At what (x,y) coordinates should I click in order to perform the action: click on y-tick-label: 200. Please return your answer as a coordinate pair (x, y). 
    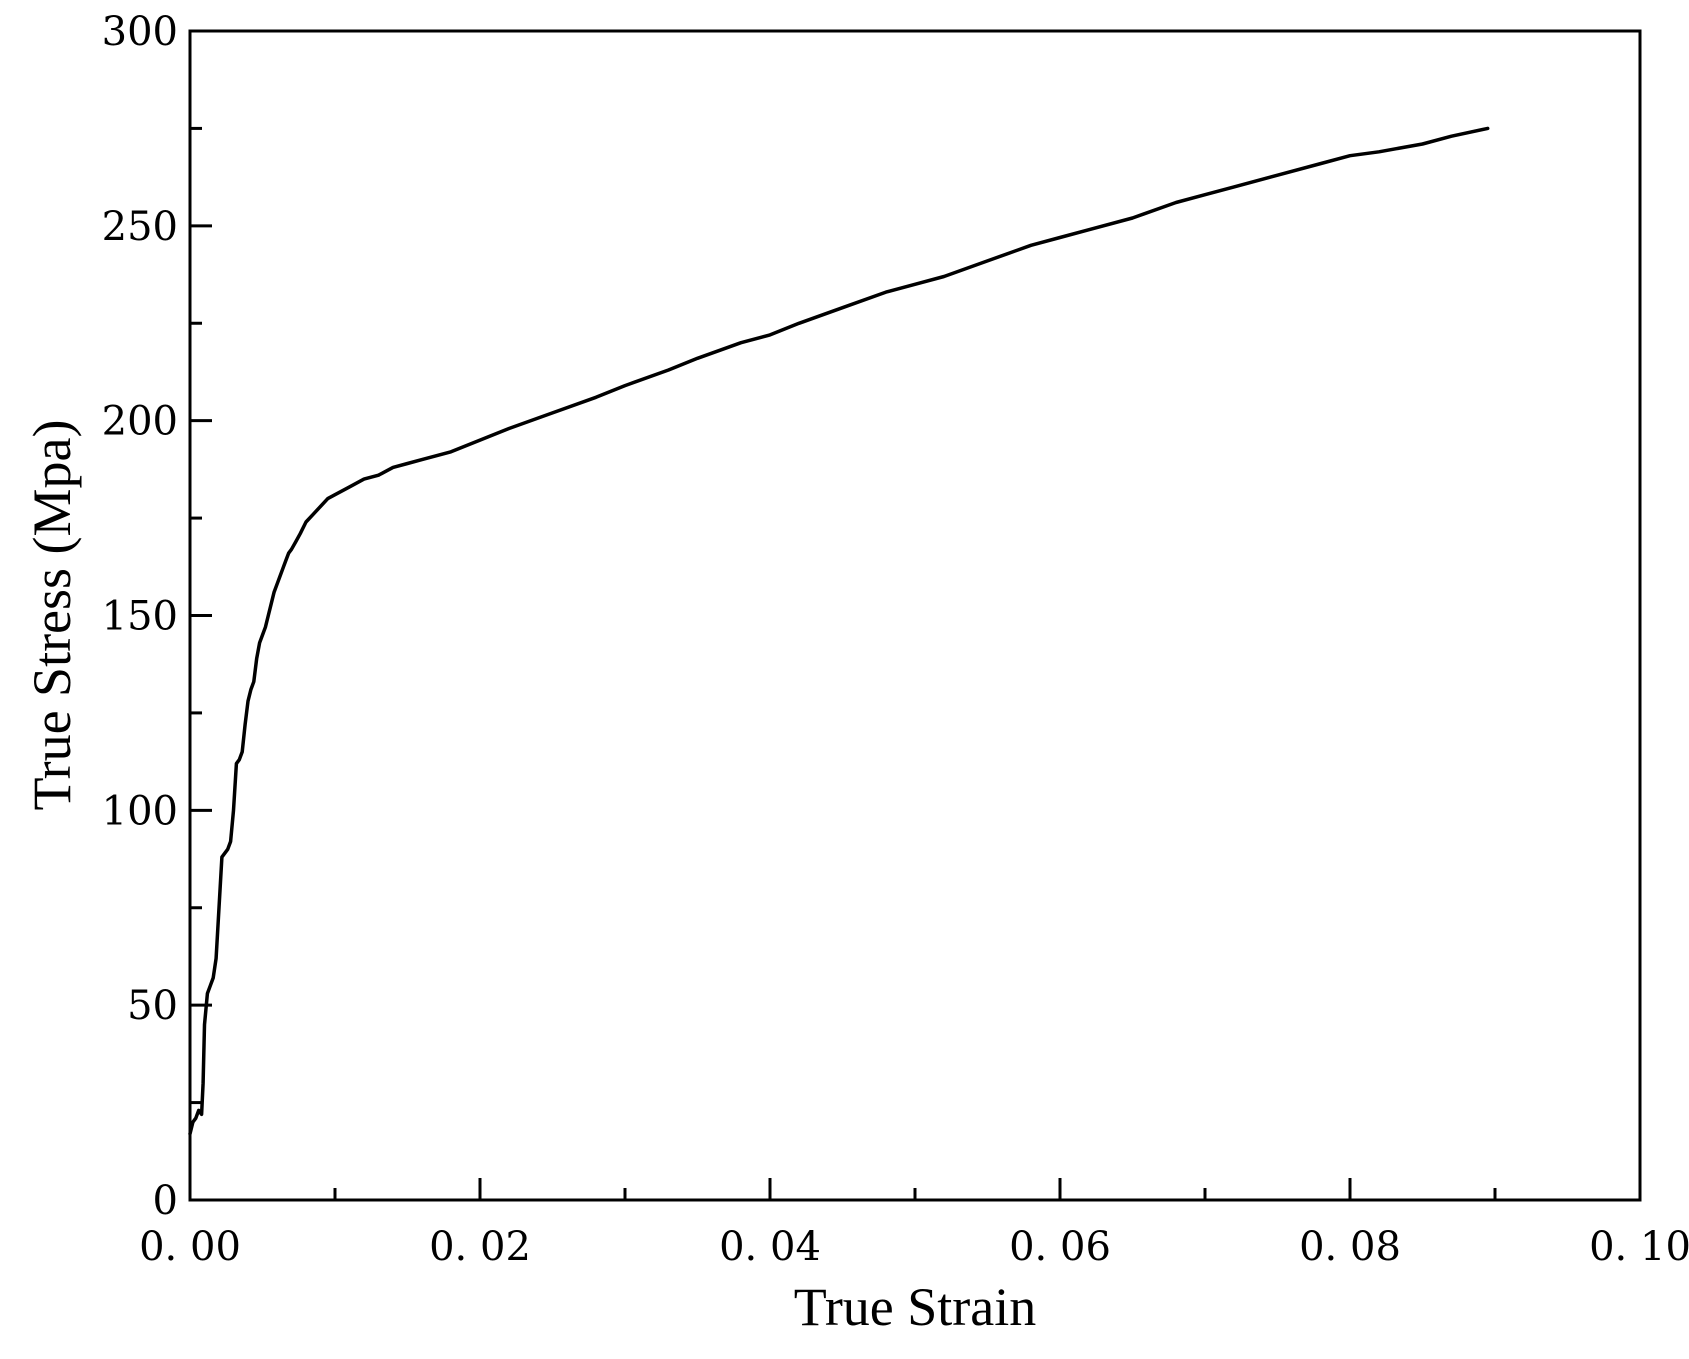
    Looking at the image, I should click on (140, 422).